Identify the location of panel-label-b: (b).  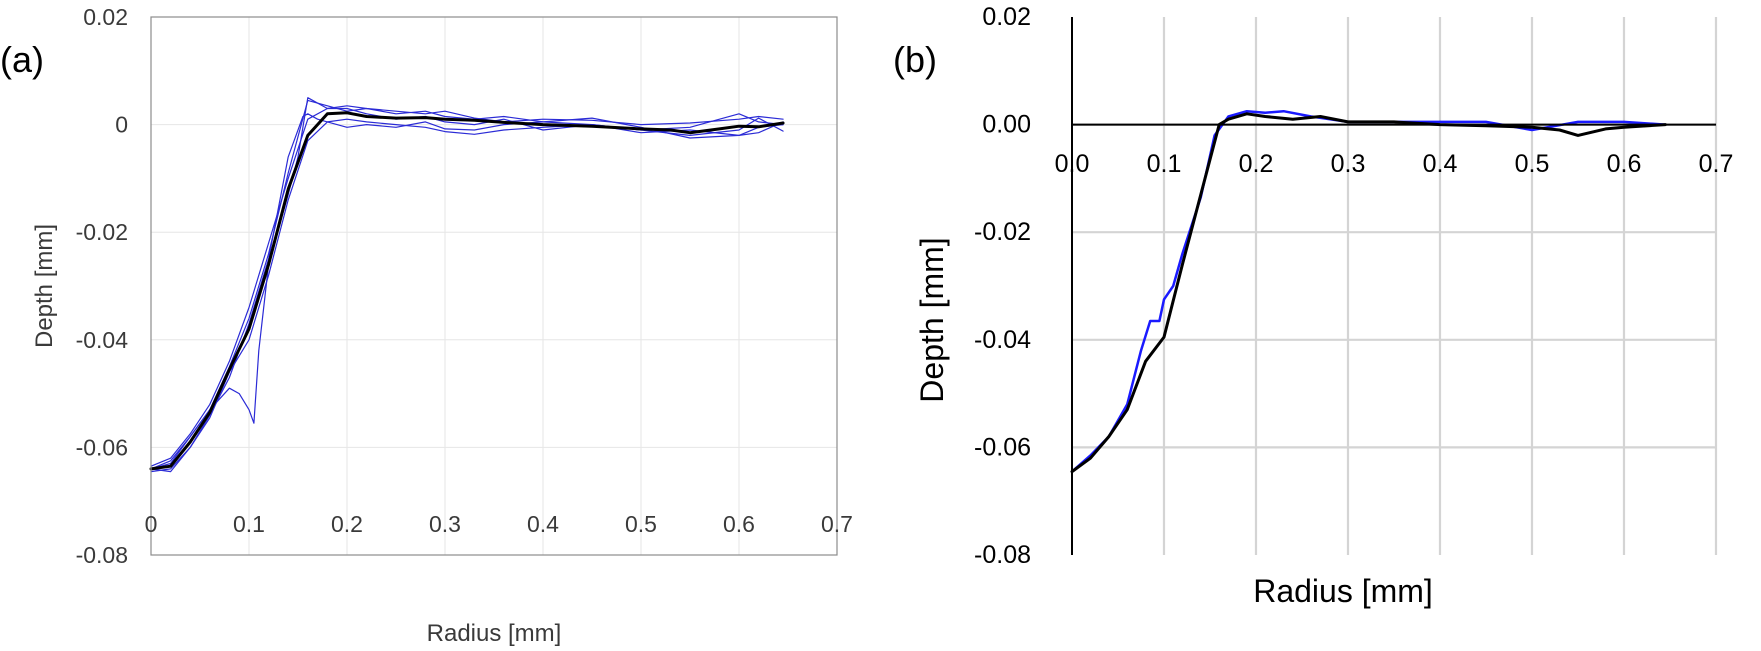
(915, 59).